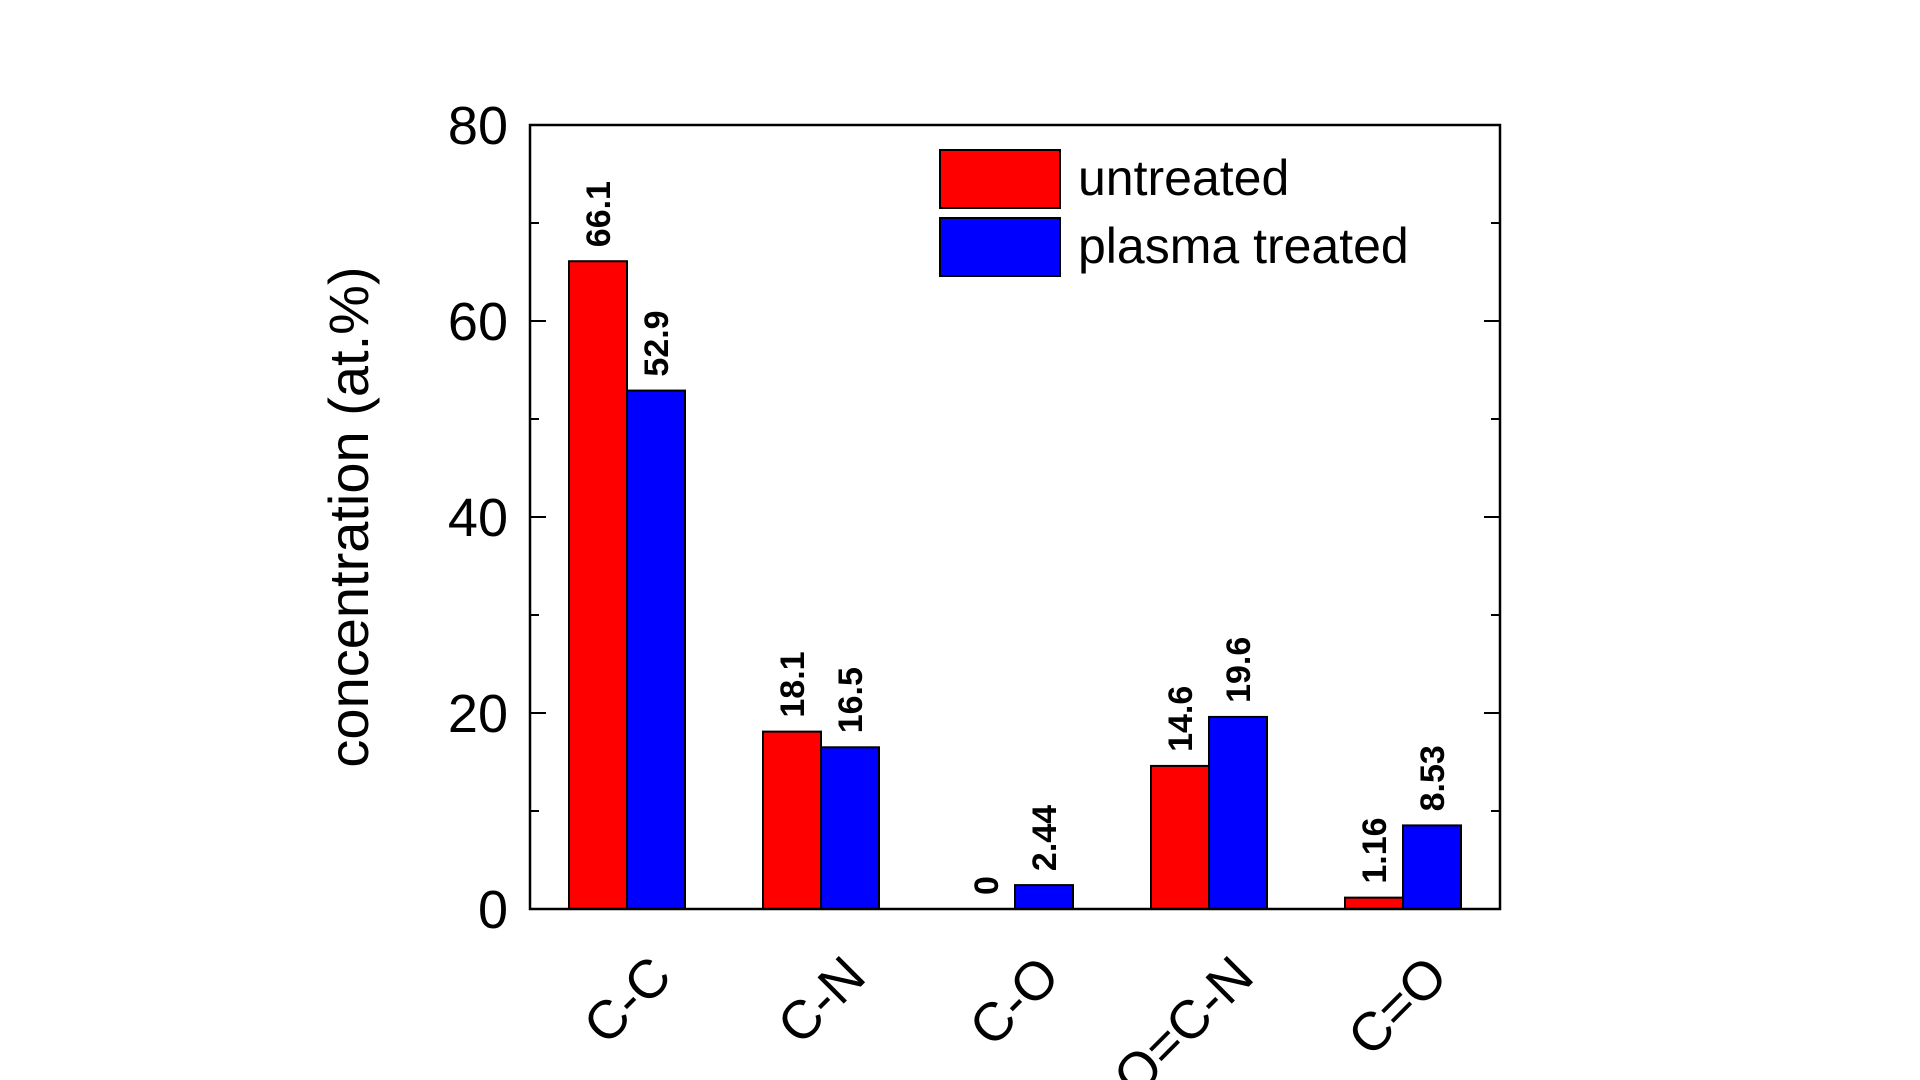 Image resolution: width=1920 pixels, height=1080 pixels. Describe the element at coordinates (627, 1000) in the screenshot. I see `x-category-label: C-C` at that location.